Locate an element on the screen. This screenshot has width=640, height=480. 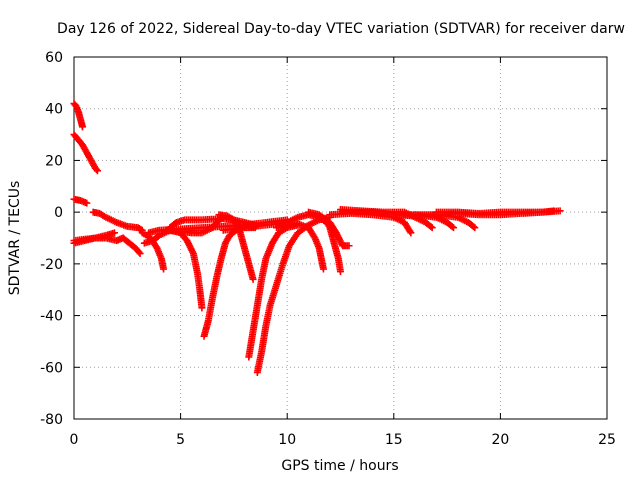
x-tick-label: 0 is located at coordinates (74, 440).